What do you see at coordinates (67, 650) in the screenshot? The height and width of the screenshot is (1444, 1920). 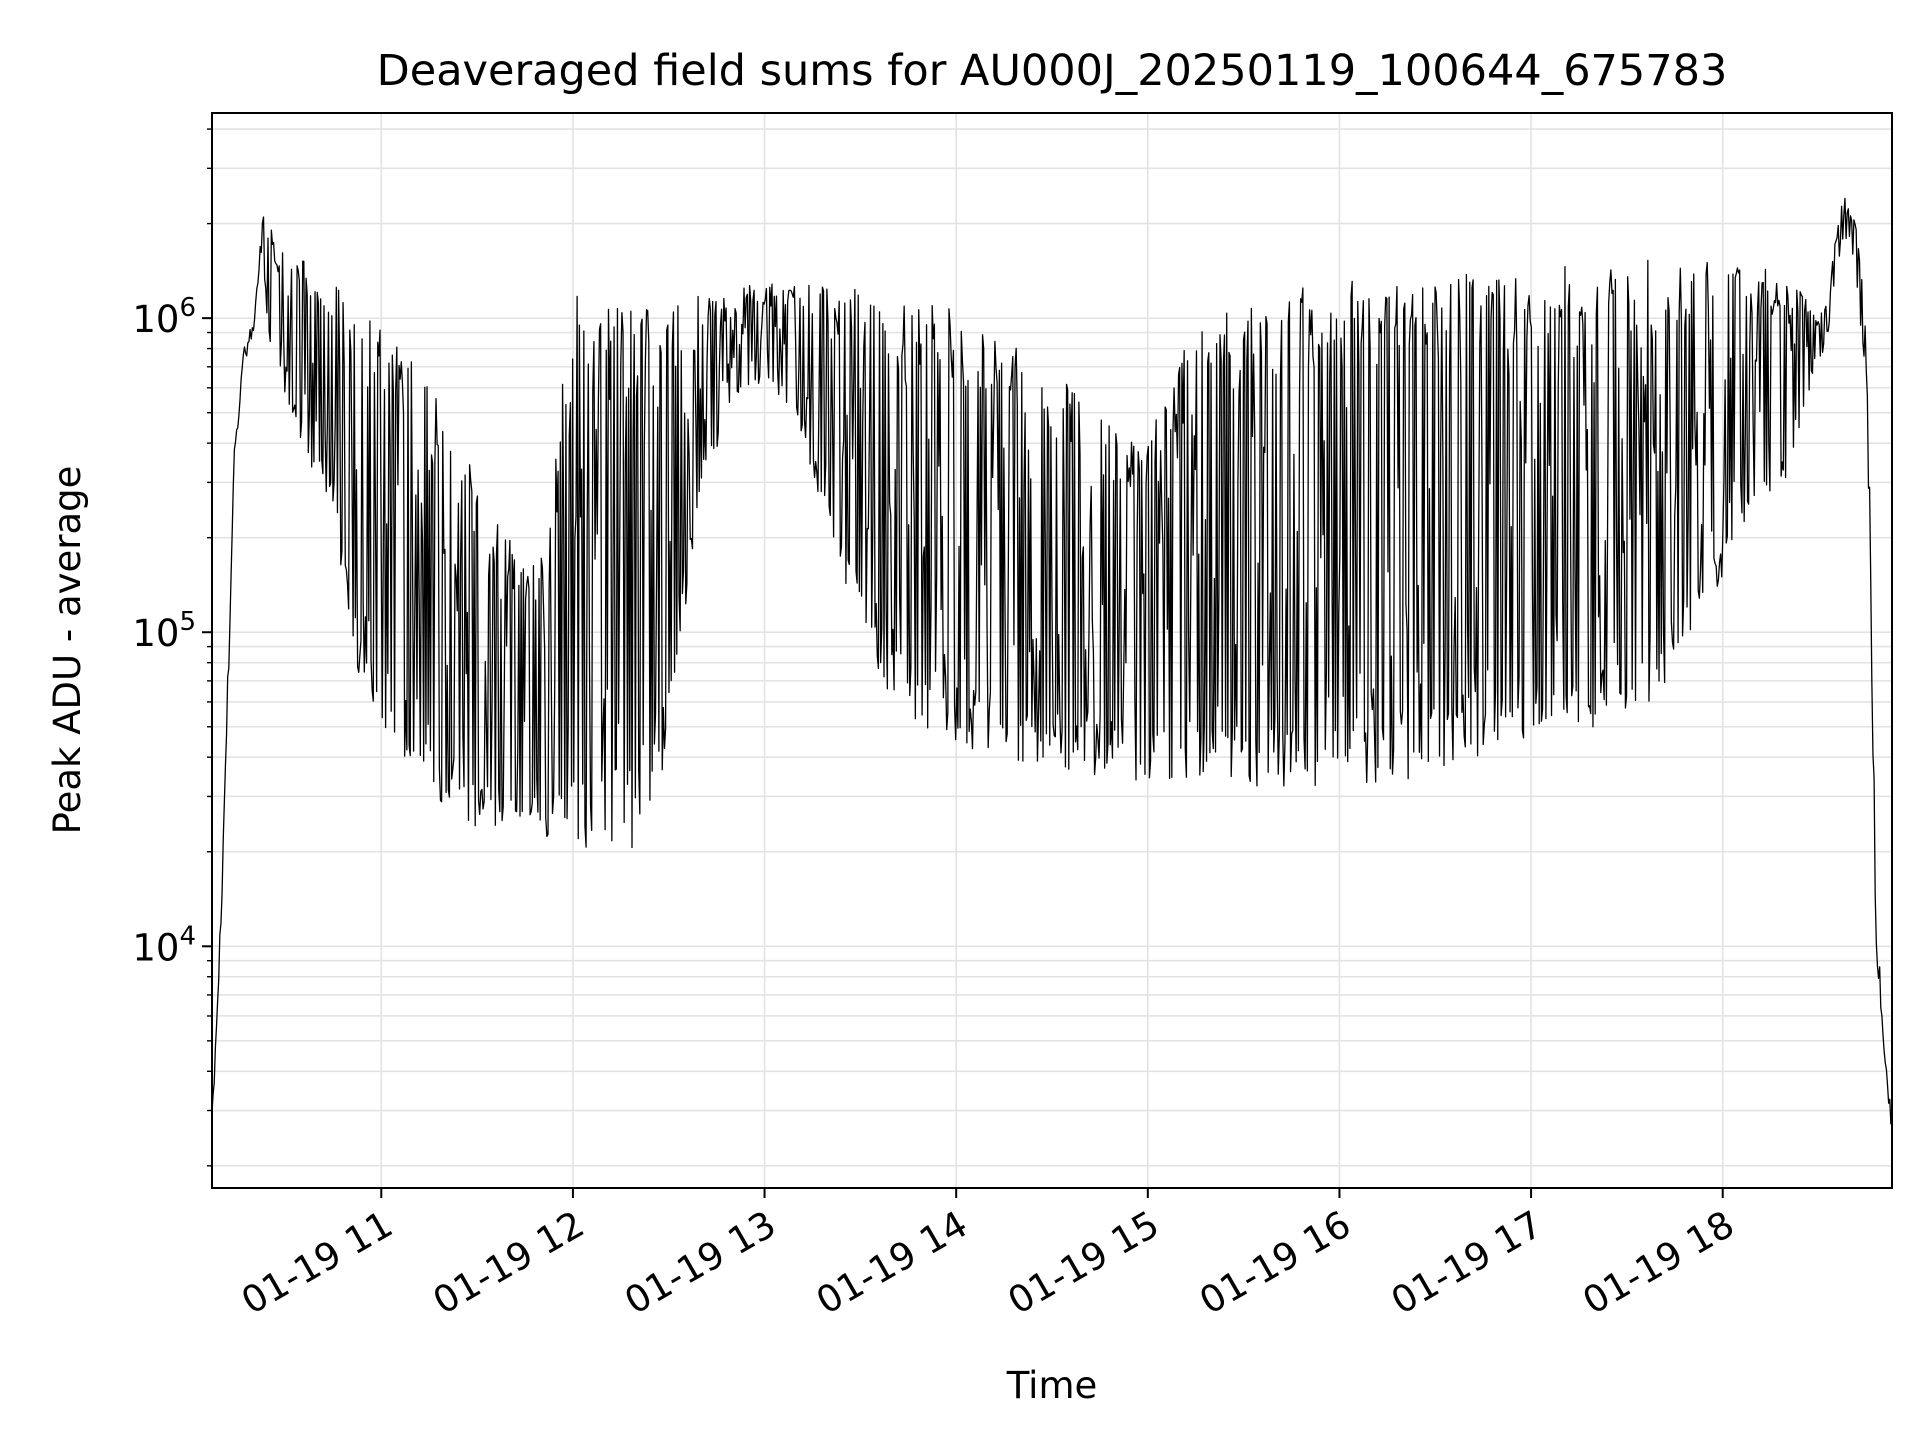 I see `y-axis-label: Peak ADU - average` at bounding box center [67, 650].